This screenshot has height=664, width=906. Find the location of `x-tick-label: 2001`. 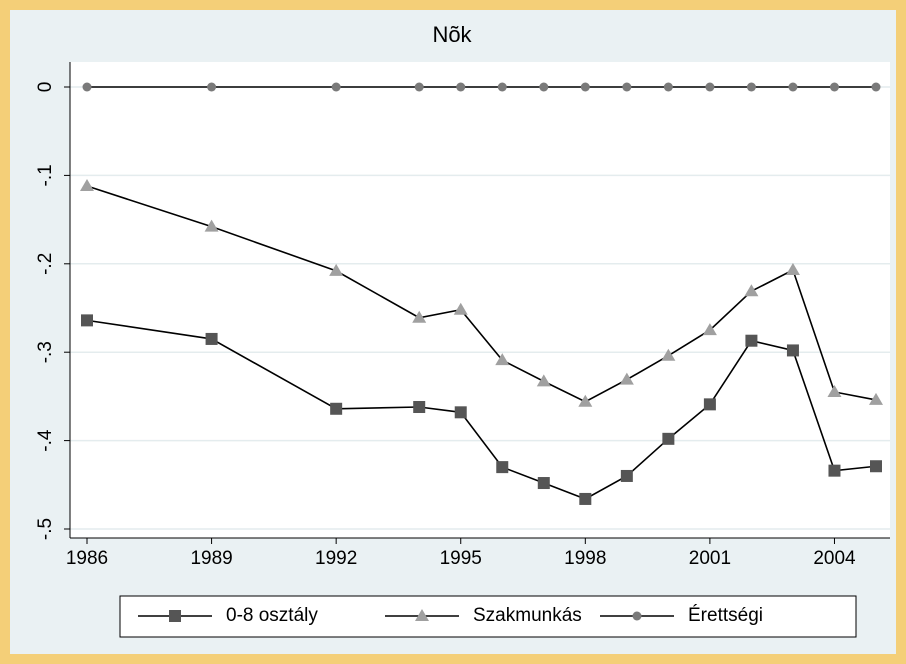

x-tick-label: 2001 is located at coordinates (710, 558).